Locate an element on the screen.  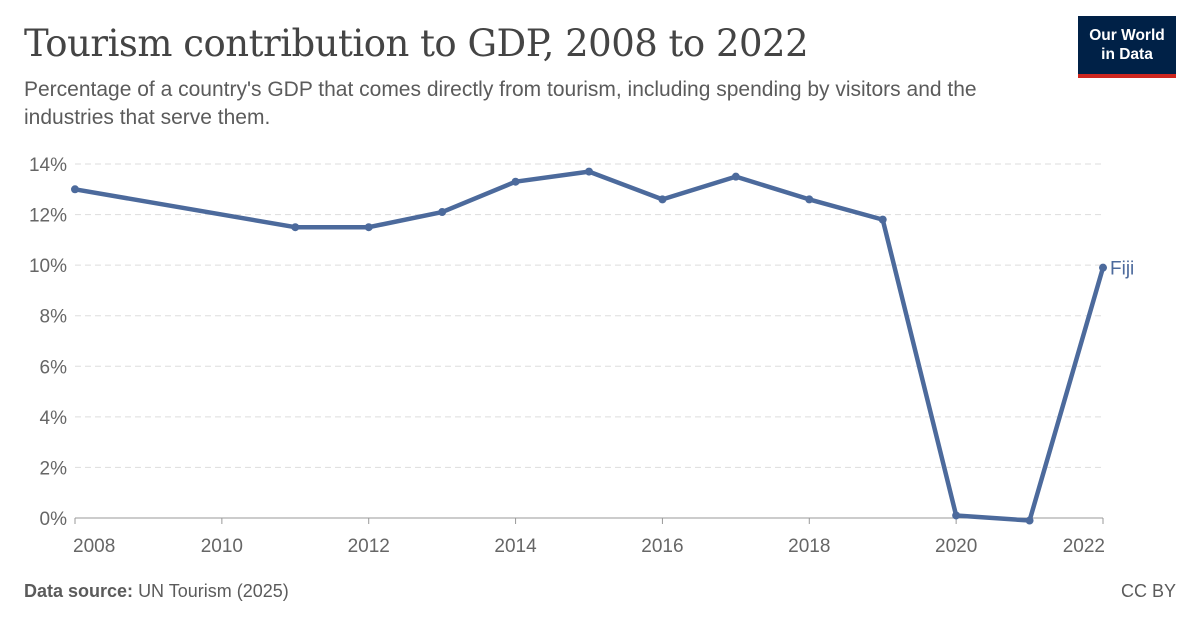
x-tick-label: 2010 is located at coordinates (222, 546).